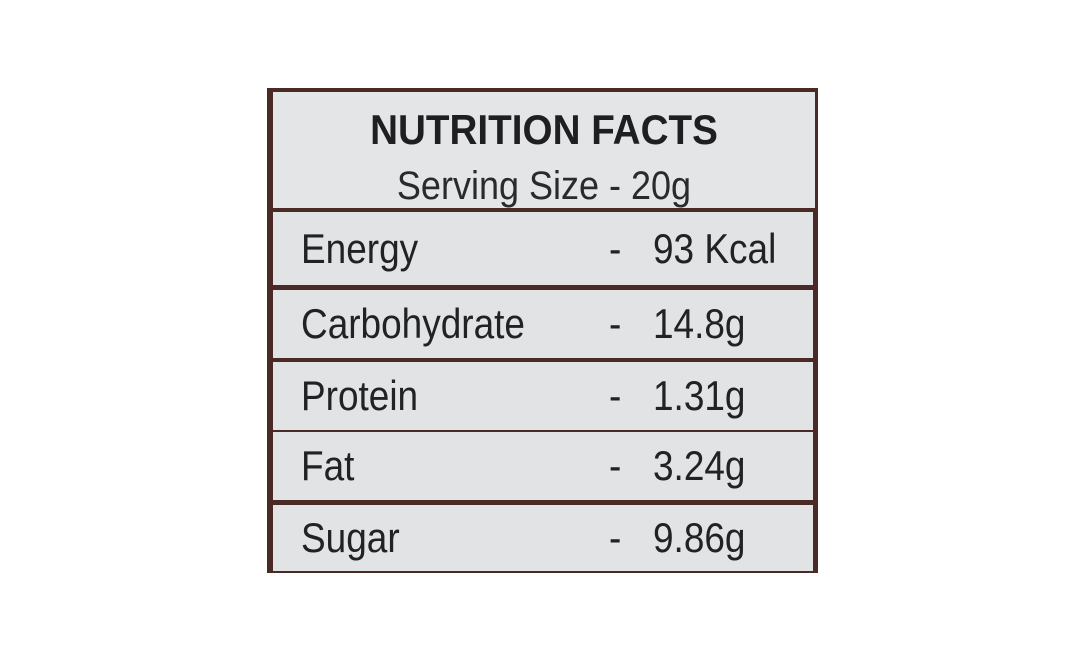 This screenshot has height=671, width=1068. I want to click on table-row: Carbohydrate -14.8g, so click(543, 324).